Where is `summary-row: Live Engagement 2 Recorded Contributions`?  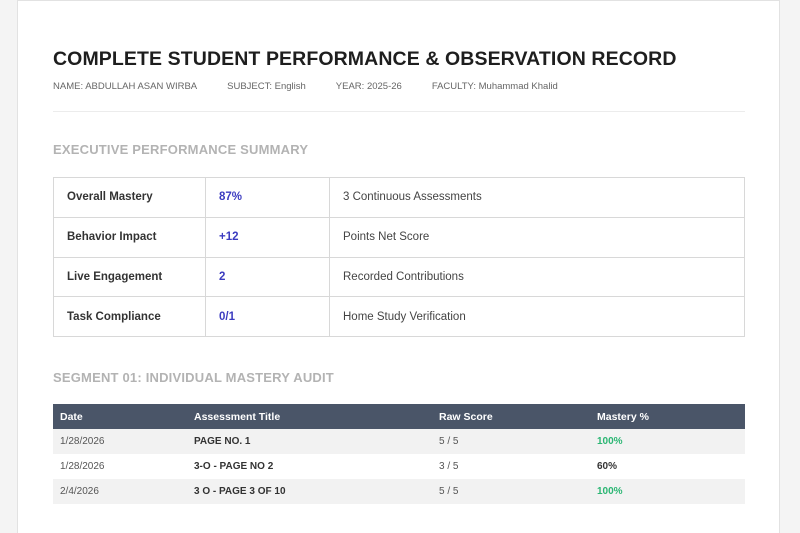 summary-row: Live Engagement 2 Recorded Contributions is located at coordinates (399, 277).